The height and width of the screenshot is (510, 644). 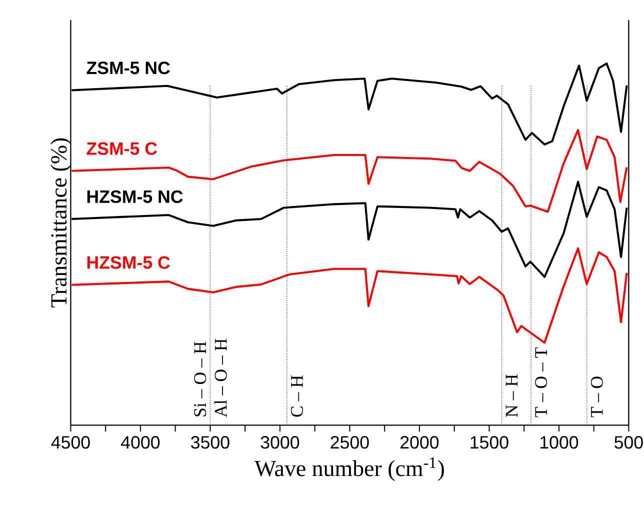 I want to click on x-tick-label: 1000, so click(x=559, y=442).